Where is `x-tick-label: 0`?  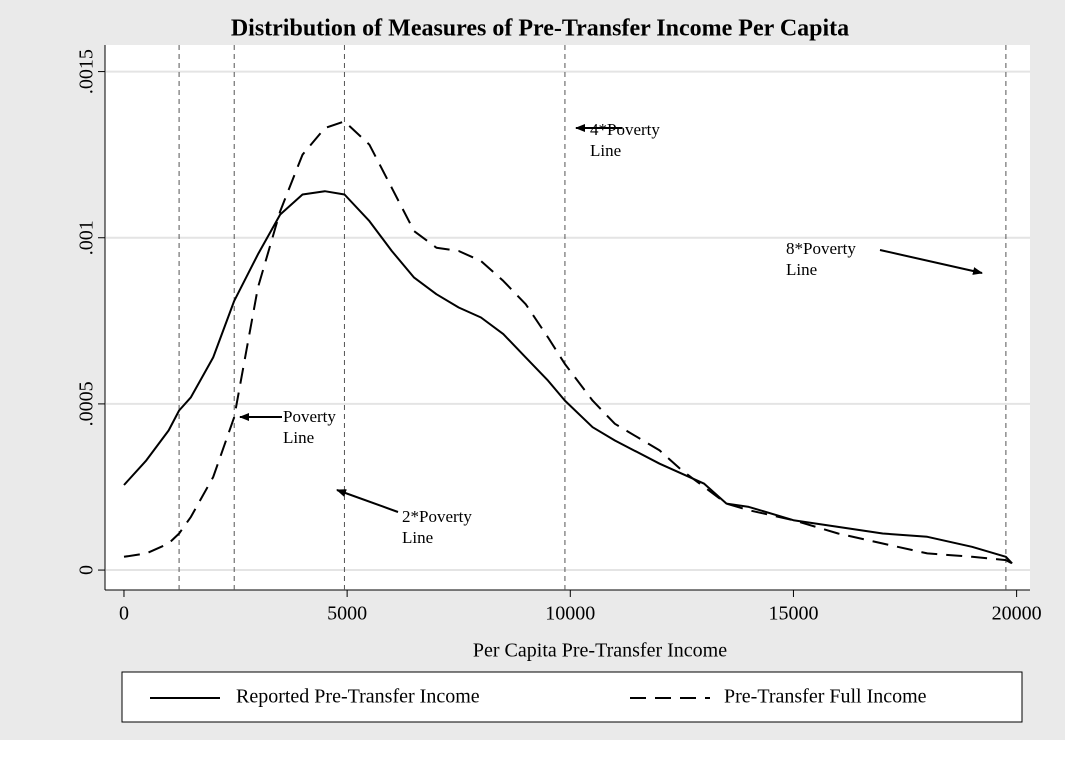 x-tick-label: 0 is located at coordinates (124, 614).